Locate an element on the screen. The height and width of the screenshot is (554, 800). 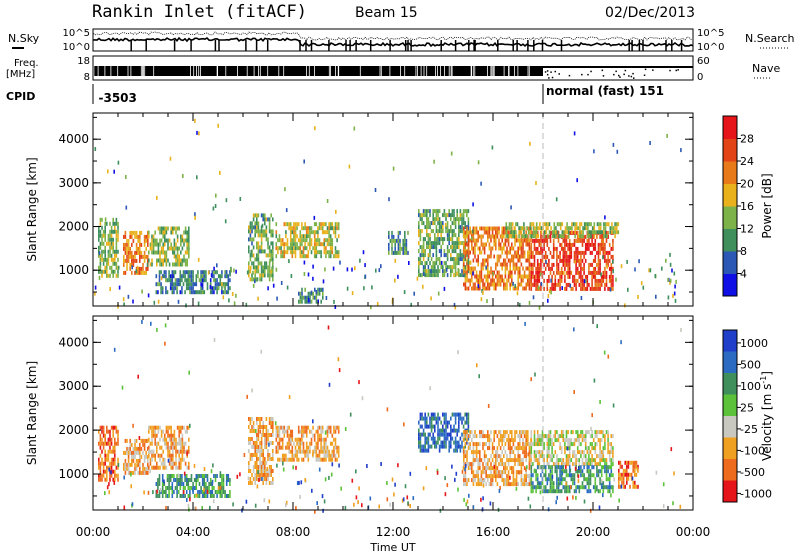
colorbar-segment is located at coordinates (730, 240).